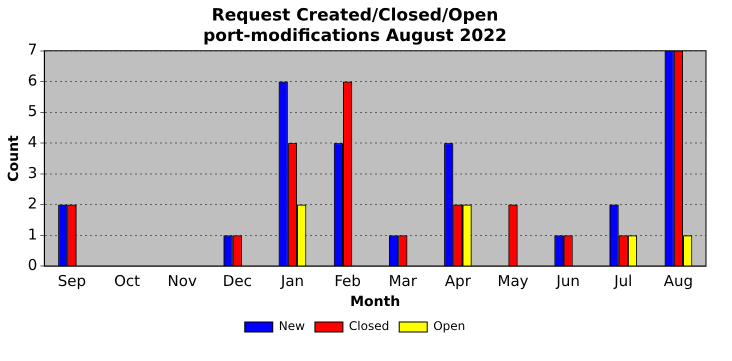  Describe the element at coordinates (347, 281) in the screenshot. I see `x-tick-label: Feb` at that location.